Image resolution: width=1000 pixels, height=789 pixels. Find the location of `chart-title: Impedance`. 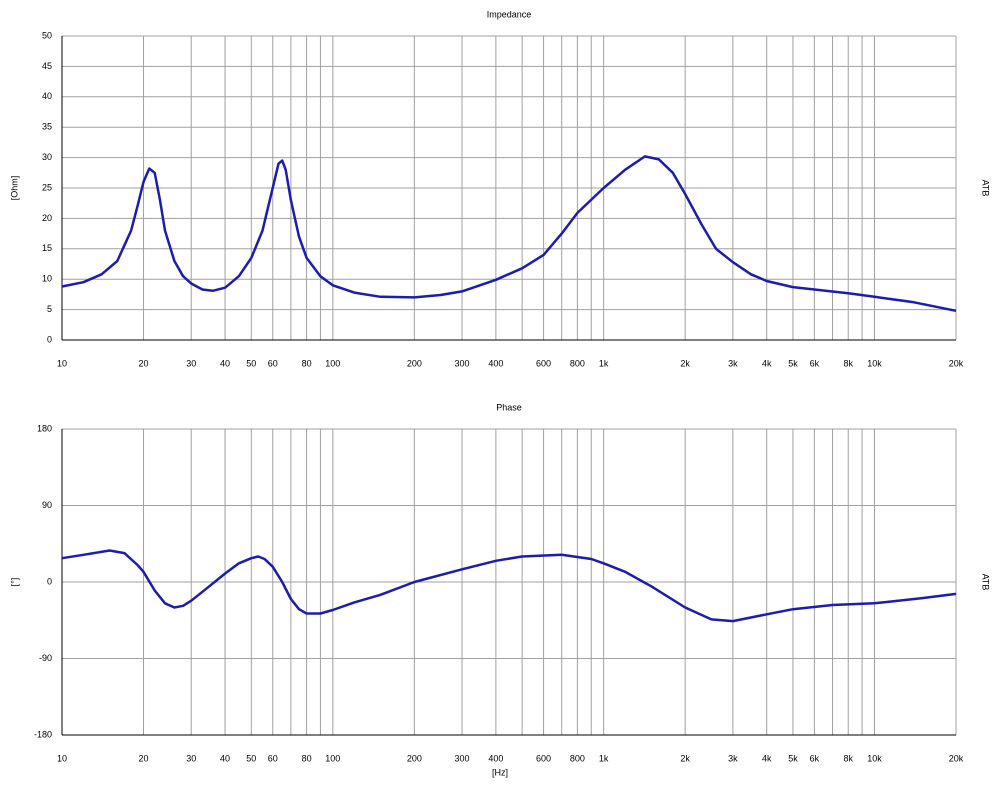

chart-title: Impedance is located at coordinates (509, 14).